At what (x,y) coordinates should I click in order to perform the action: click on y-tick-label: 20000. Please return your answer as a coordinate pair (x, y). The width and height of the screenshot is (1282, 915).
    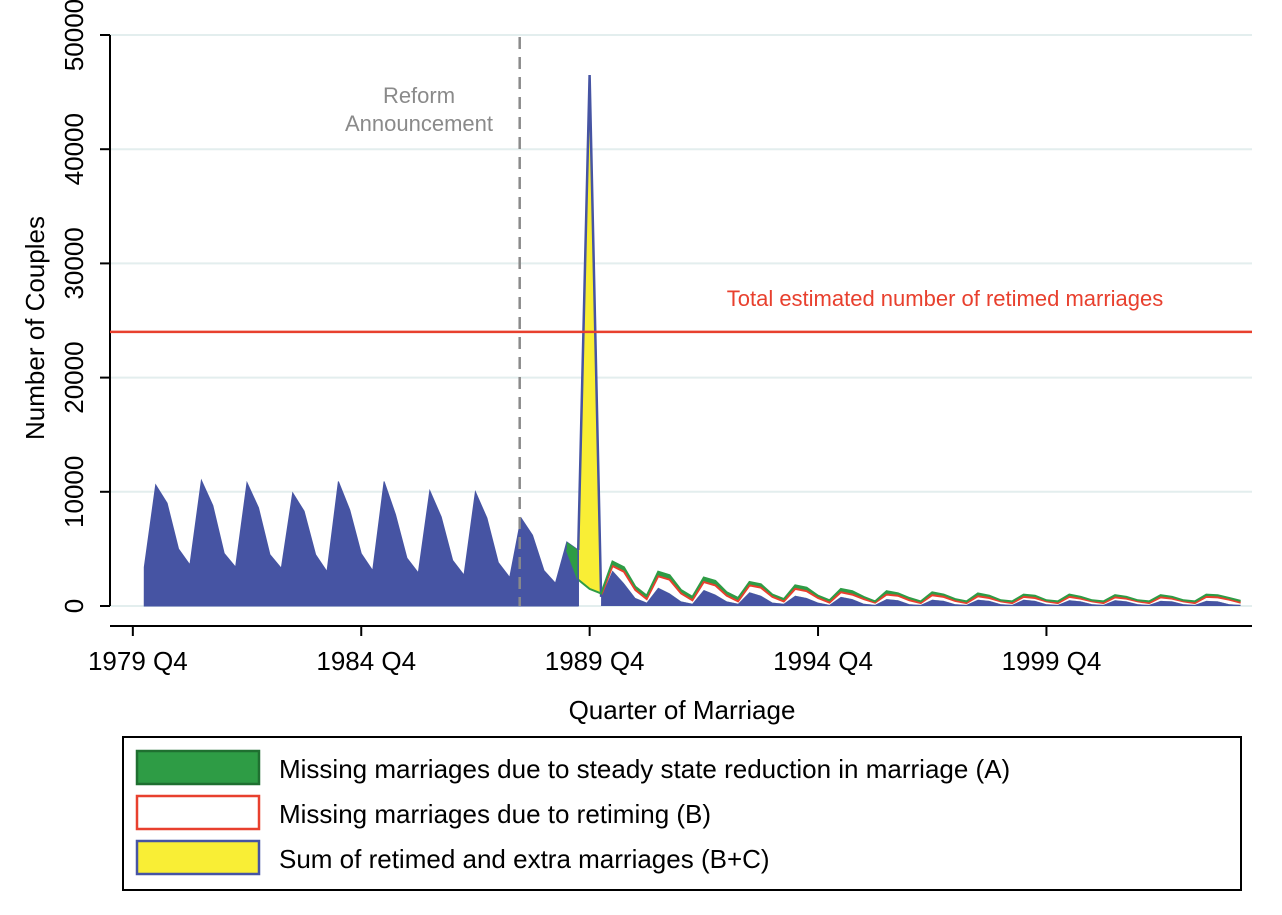
    Looking at the image, I should click on (74, 377).